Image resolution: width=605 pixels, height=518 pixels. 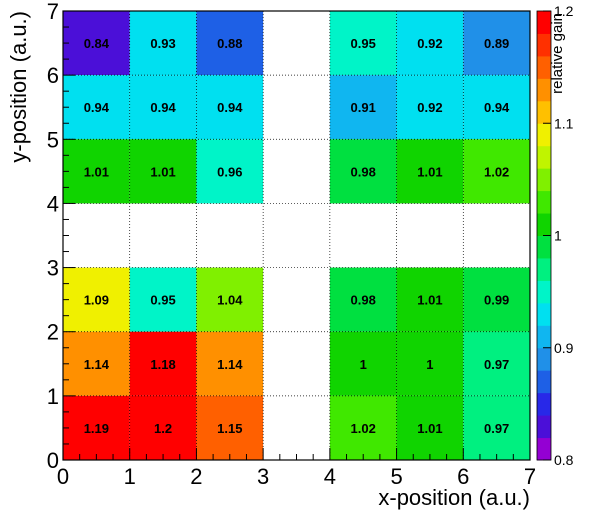 What do you see at coordinates (196, 476) in the screenshot?
I see `x-tick-label: 2` at bounding box center [196, 476].